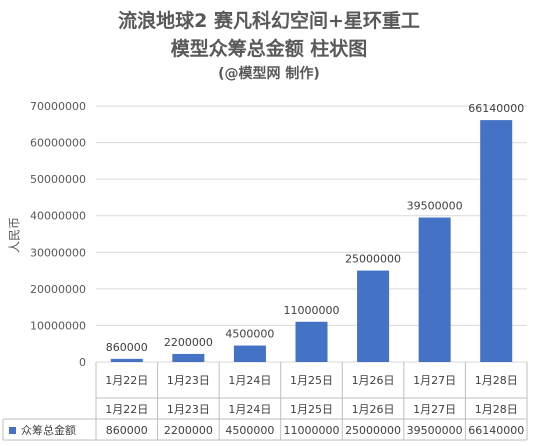 The width and height of the screenshot is (538, 446). Describe the element at coordinates (249, 430) in the screenshot. I see `table-value-cell: 4500000` at that location.